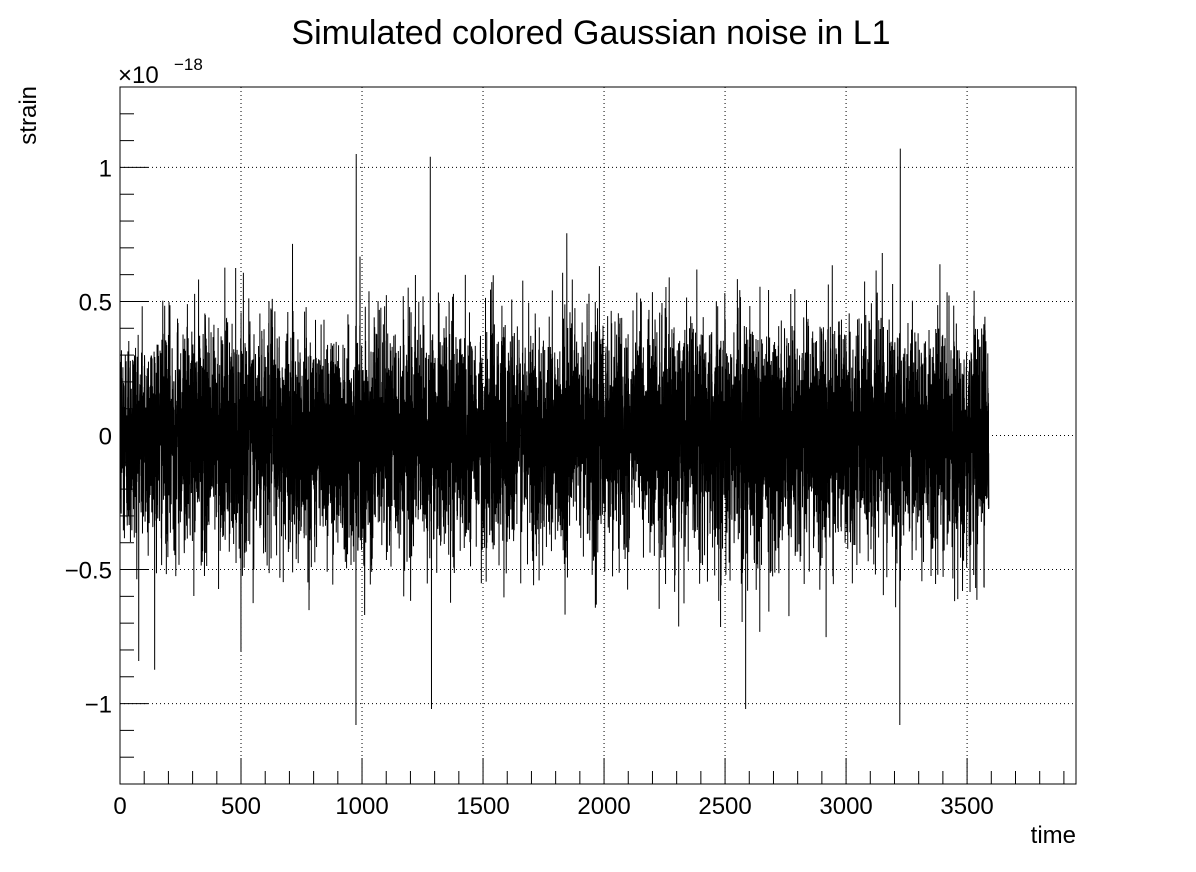  I want to click on y-axis-title: strain, so click(28, 115).